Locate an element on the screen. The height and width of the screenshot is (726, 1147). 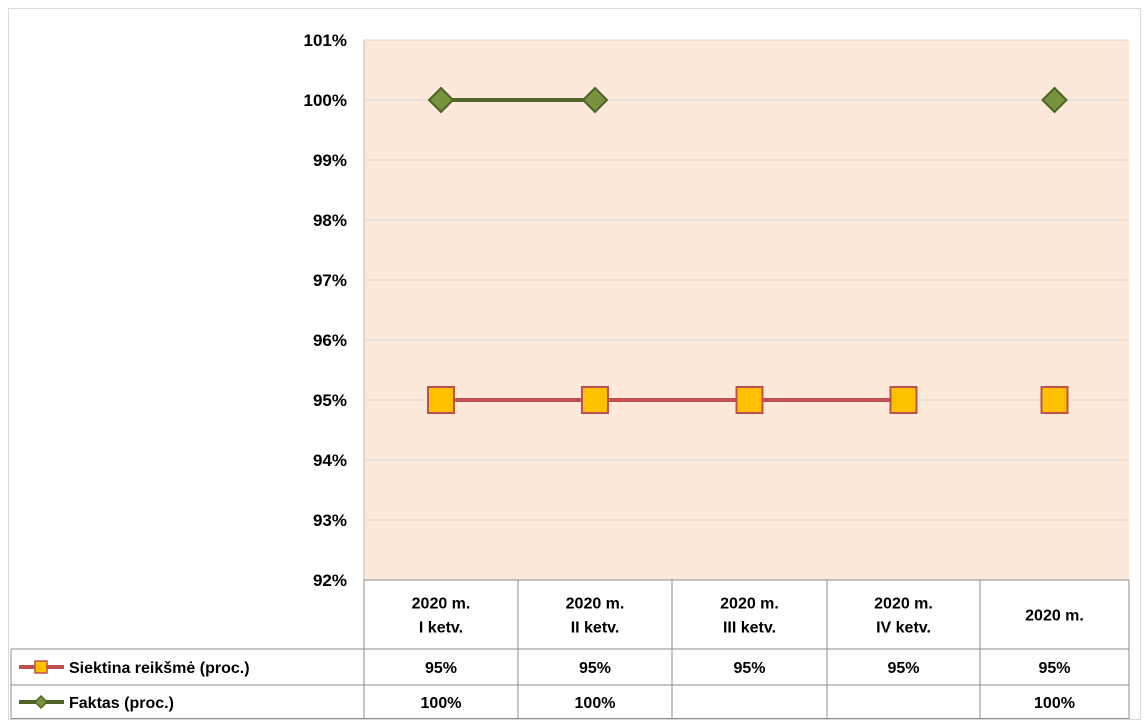
category-label: III ketv. is located at coordinates (749, 628).